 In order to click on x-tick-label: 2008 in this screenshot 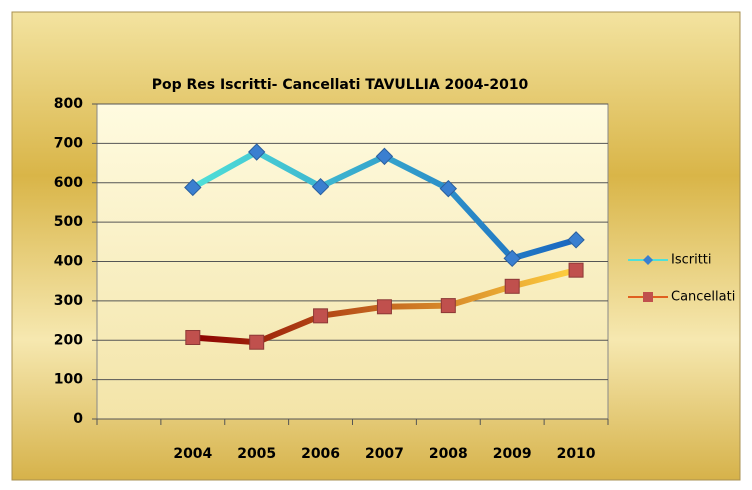, I will do `click(448, 454)`.